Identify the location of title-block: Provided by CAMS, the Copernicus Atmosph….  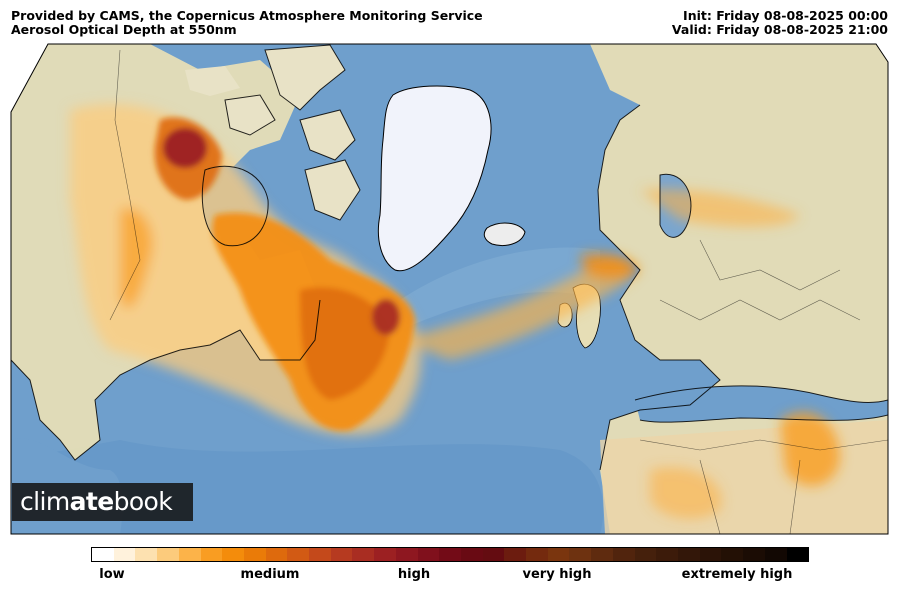
(247, 23).